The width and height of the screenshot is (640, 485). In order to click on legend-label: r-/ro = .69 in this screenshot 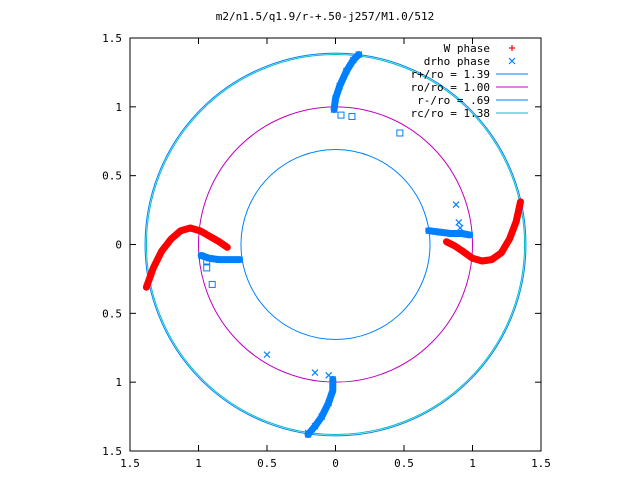, I will do `click(453, 100)`.